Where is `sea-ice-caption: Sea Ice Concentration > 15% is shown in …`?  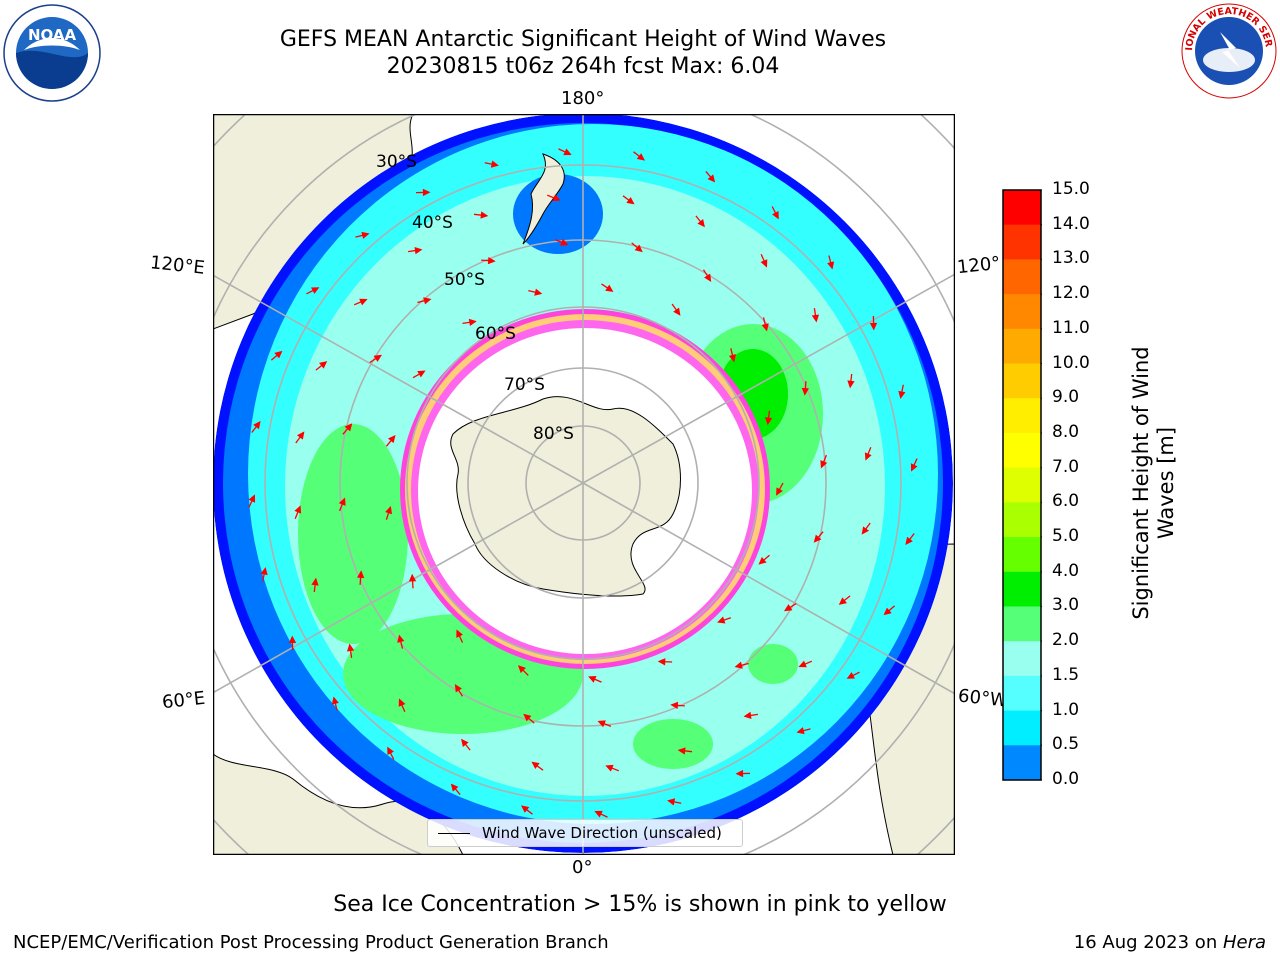 sea-ice-caption: Sea Ice Concentration > 15% is shown in … is located at coordinates (640, 904).